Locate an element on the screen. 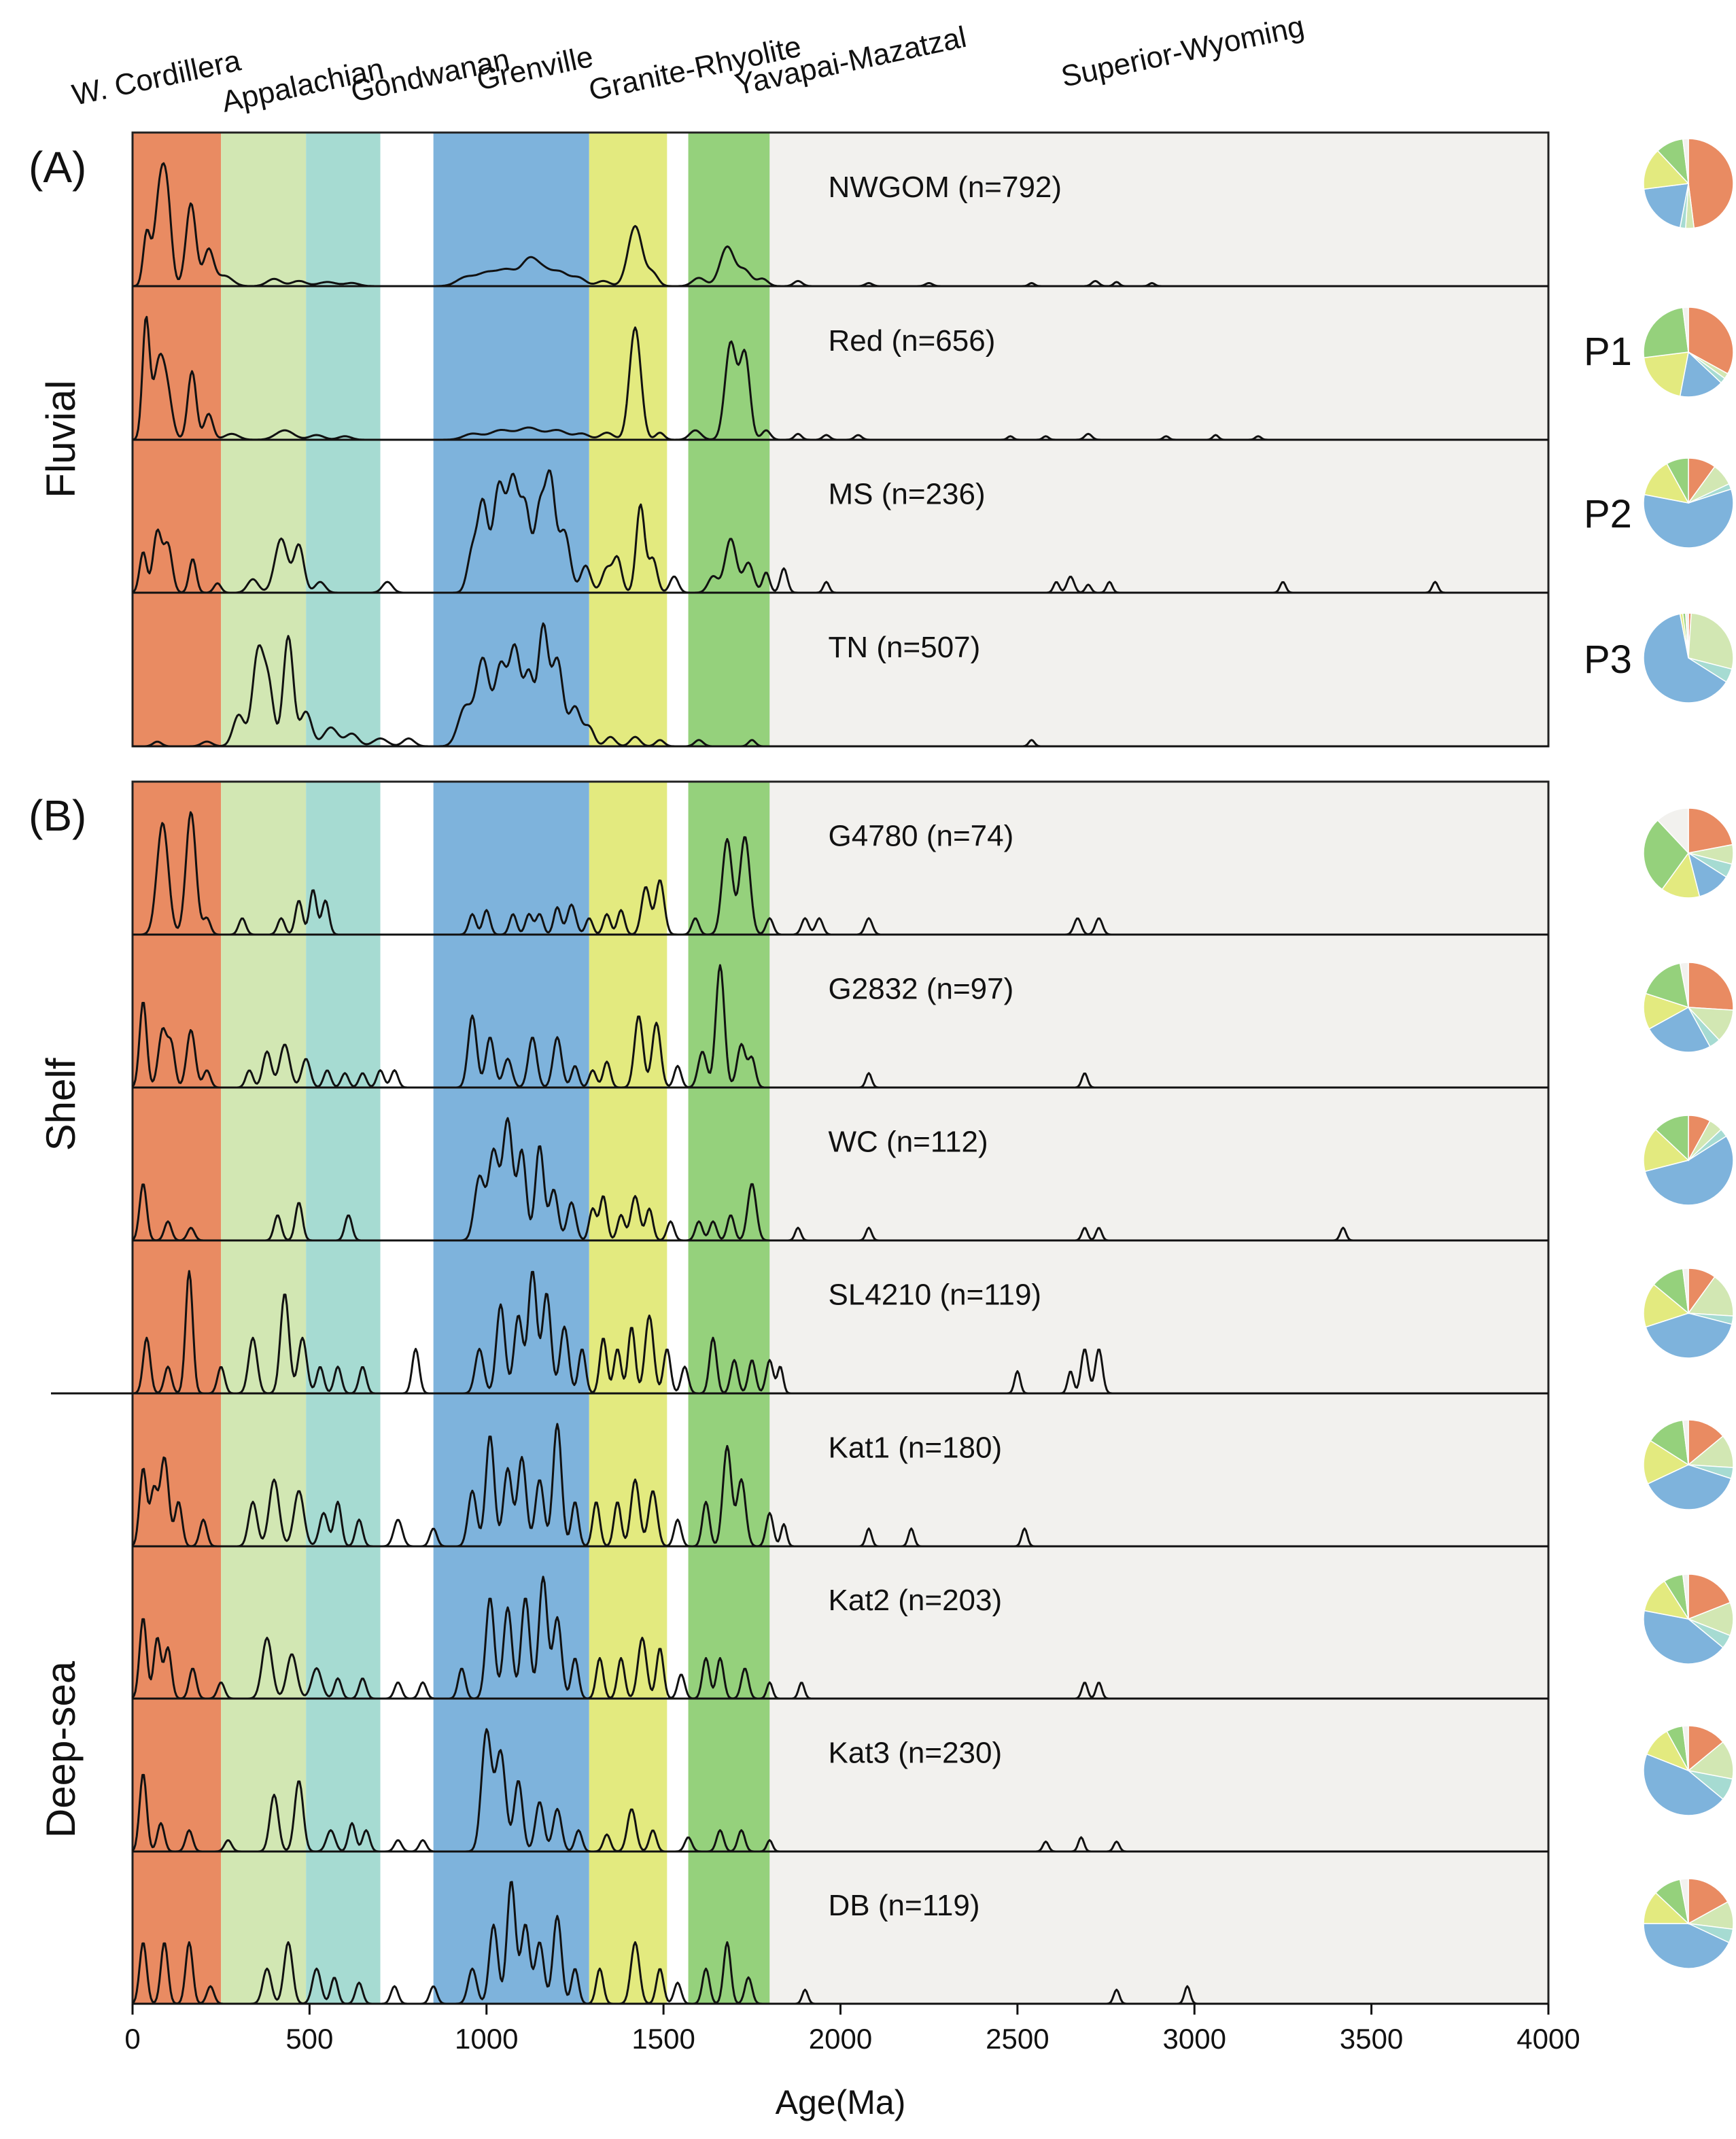 The height and width of the screenshot is (2139, 1736). sample-label: G2832 (n=97) is located at coordinates (921, 989).